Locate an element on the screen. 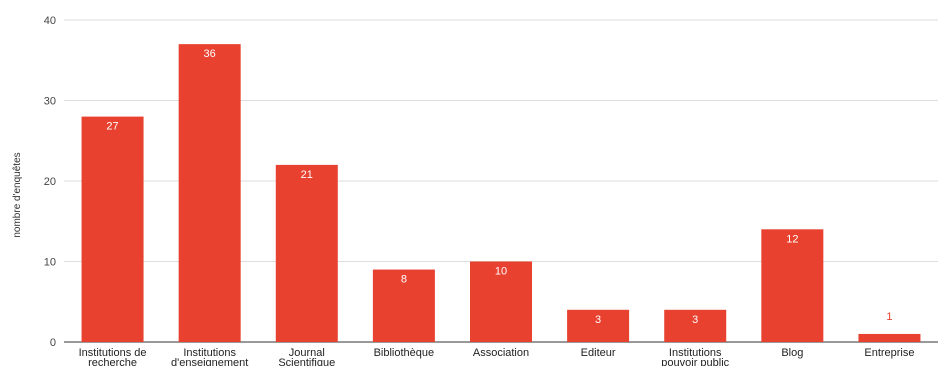  y-tick-label: 40 is located at coordinates (50, 21).